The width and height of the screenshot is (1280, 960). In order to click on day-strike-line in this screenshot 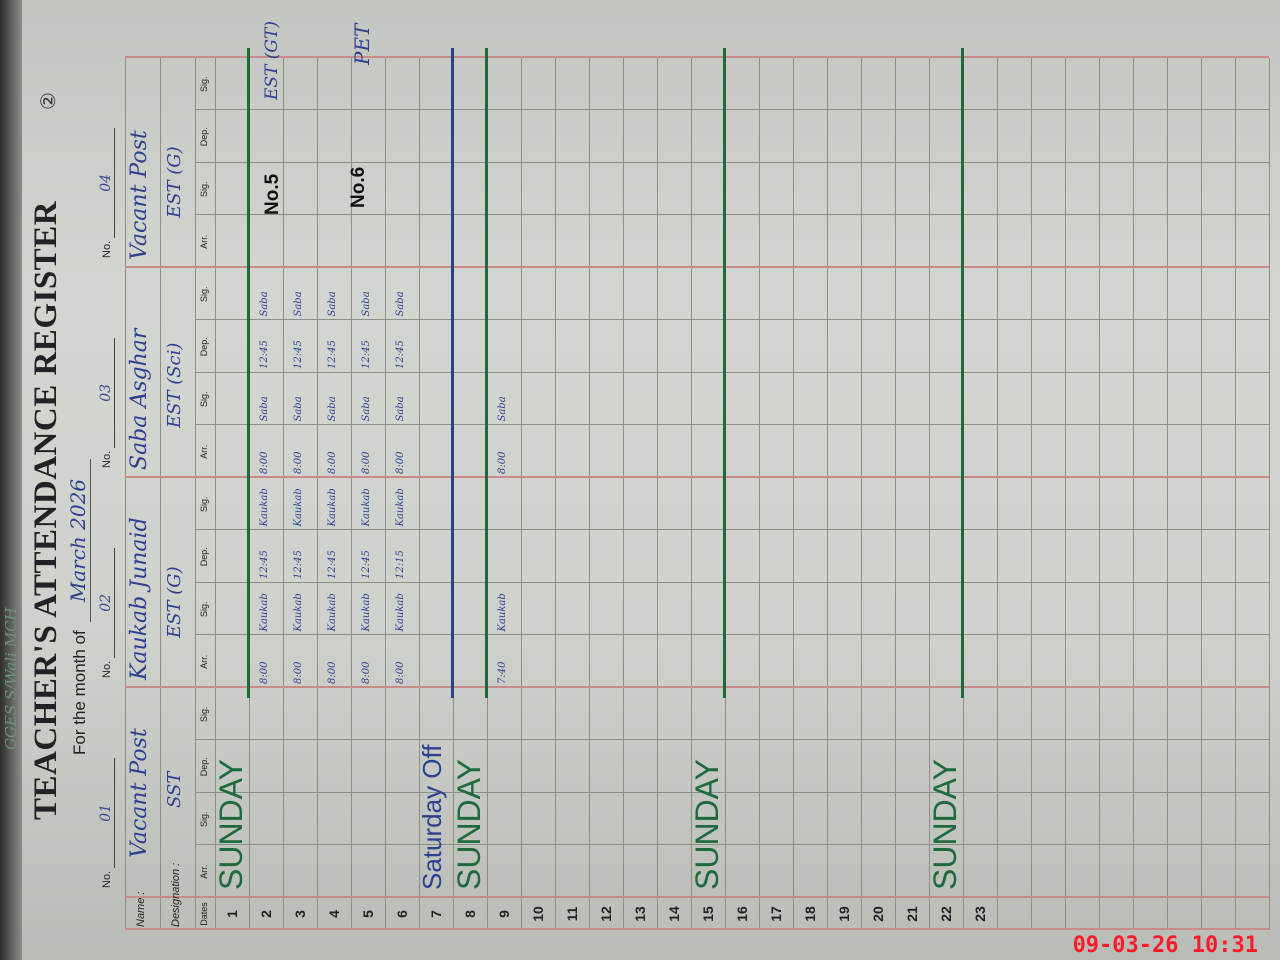, I will do `click(724, 373)`.